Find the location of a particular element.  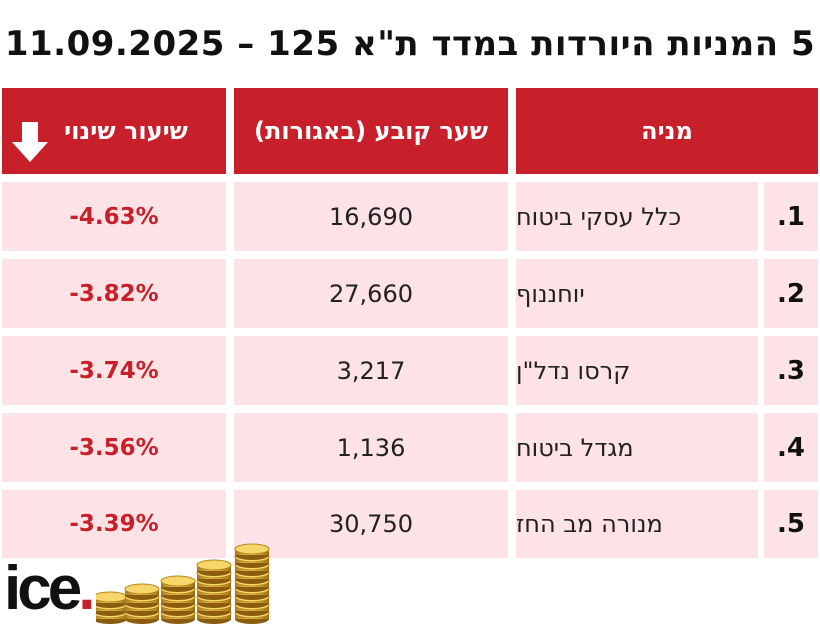

header-stock-label: מניה is located at coordinates (667, 131).